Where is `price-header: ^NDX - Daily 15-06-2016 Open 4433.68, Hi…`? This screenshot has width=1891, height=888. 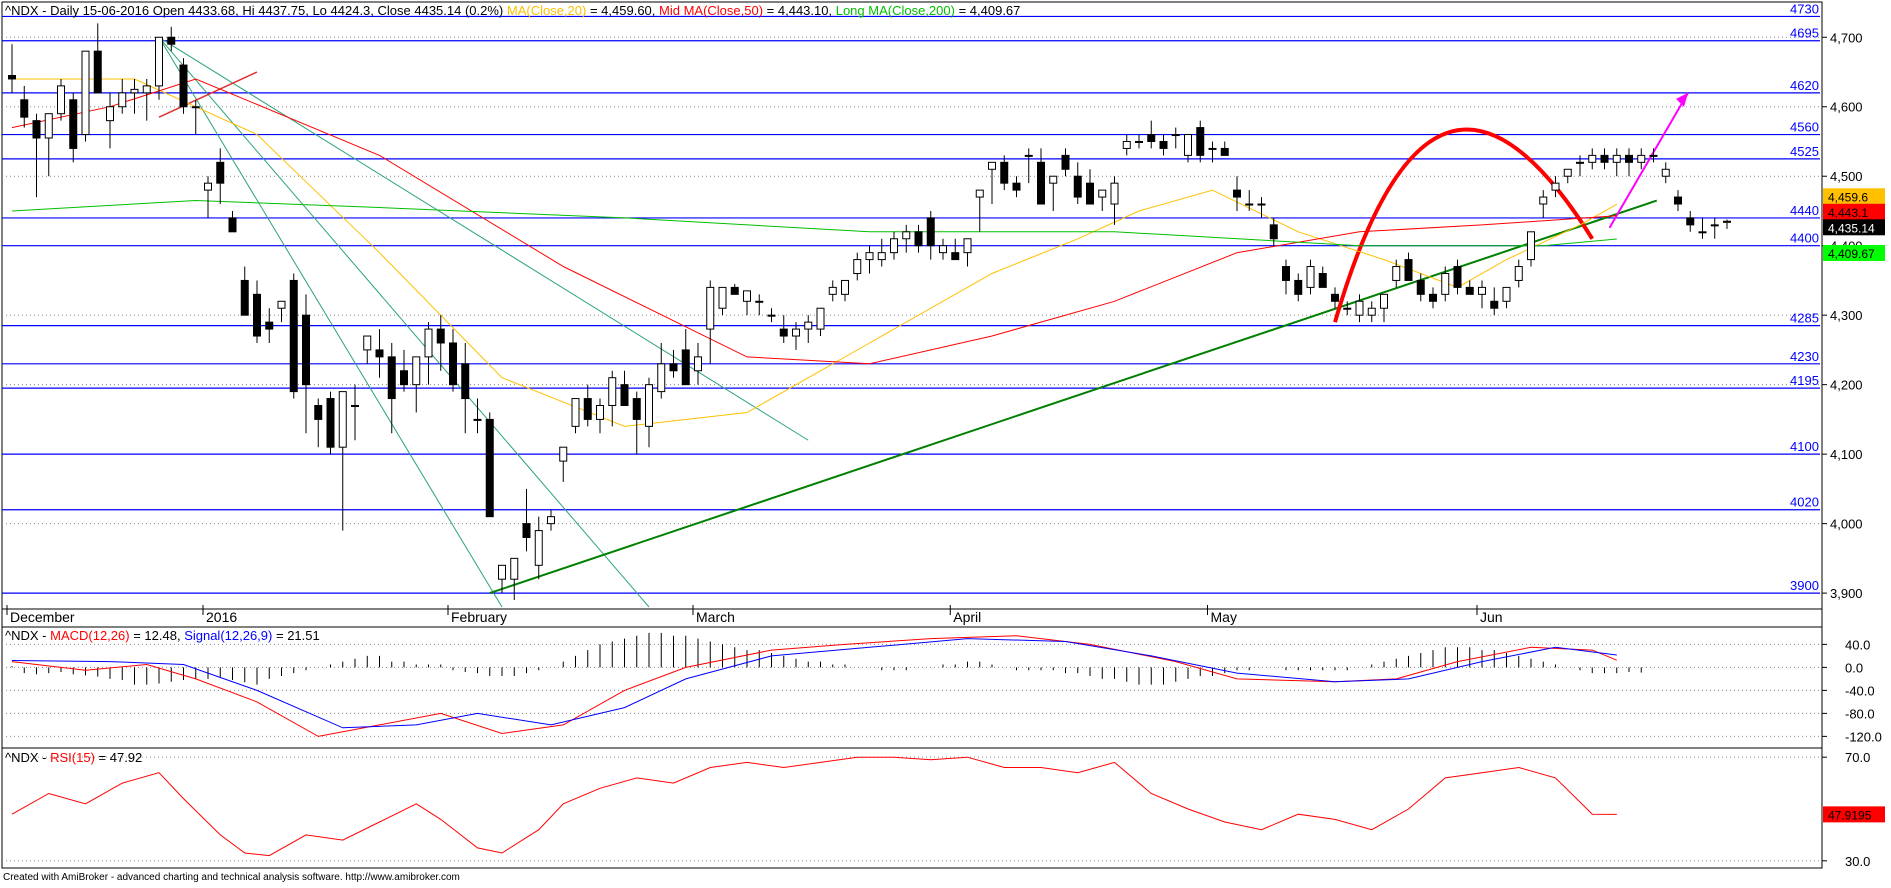 price-header: ^NDX - Daily 15-06-2016 Open 4433.68, Hi… is located at coordinates (512, 10).